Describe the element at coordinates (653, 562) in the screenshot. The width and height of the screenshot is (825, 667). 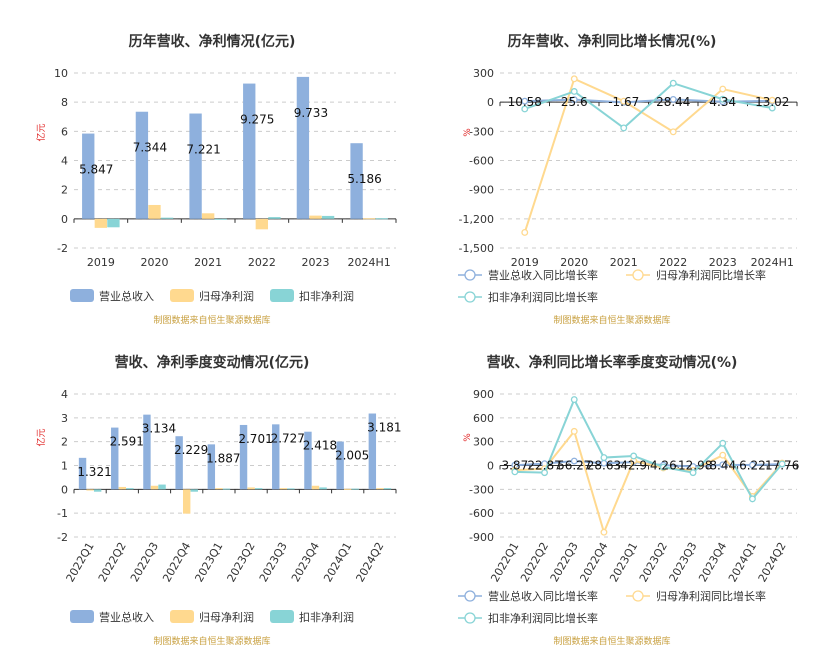
I see `x-tick-label: 2023Q2` at that location.